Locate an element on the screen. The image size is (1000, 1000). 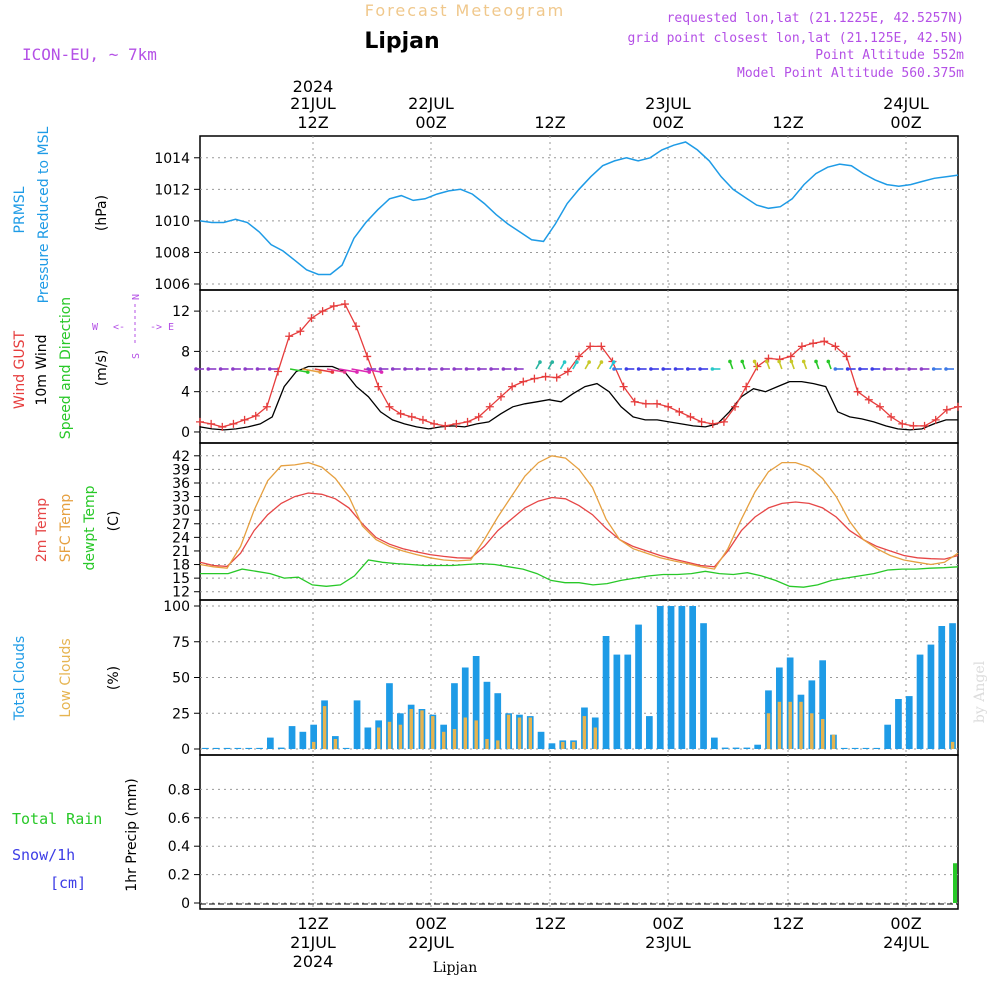
top-time-4: 12Z is located at coordinates (787, 122).